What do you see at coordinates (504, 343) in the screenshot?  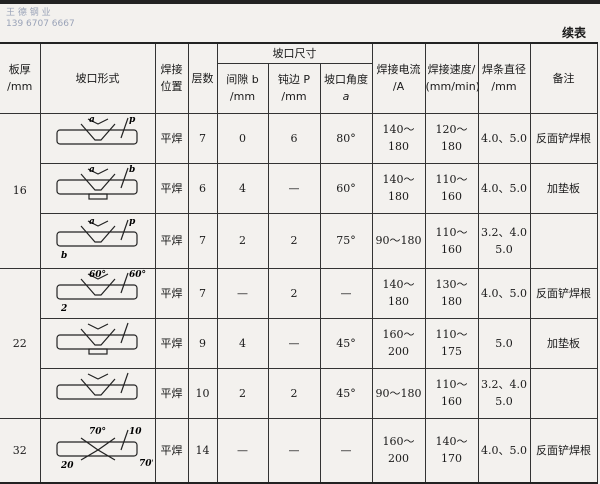 I see `rod-cell: 5.0` at bounding box center [504, 343].